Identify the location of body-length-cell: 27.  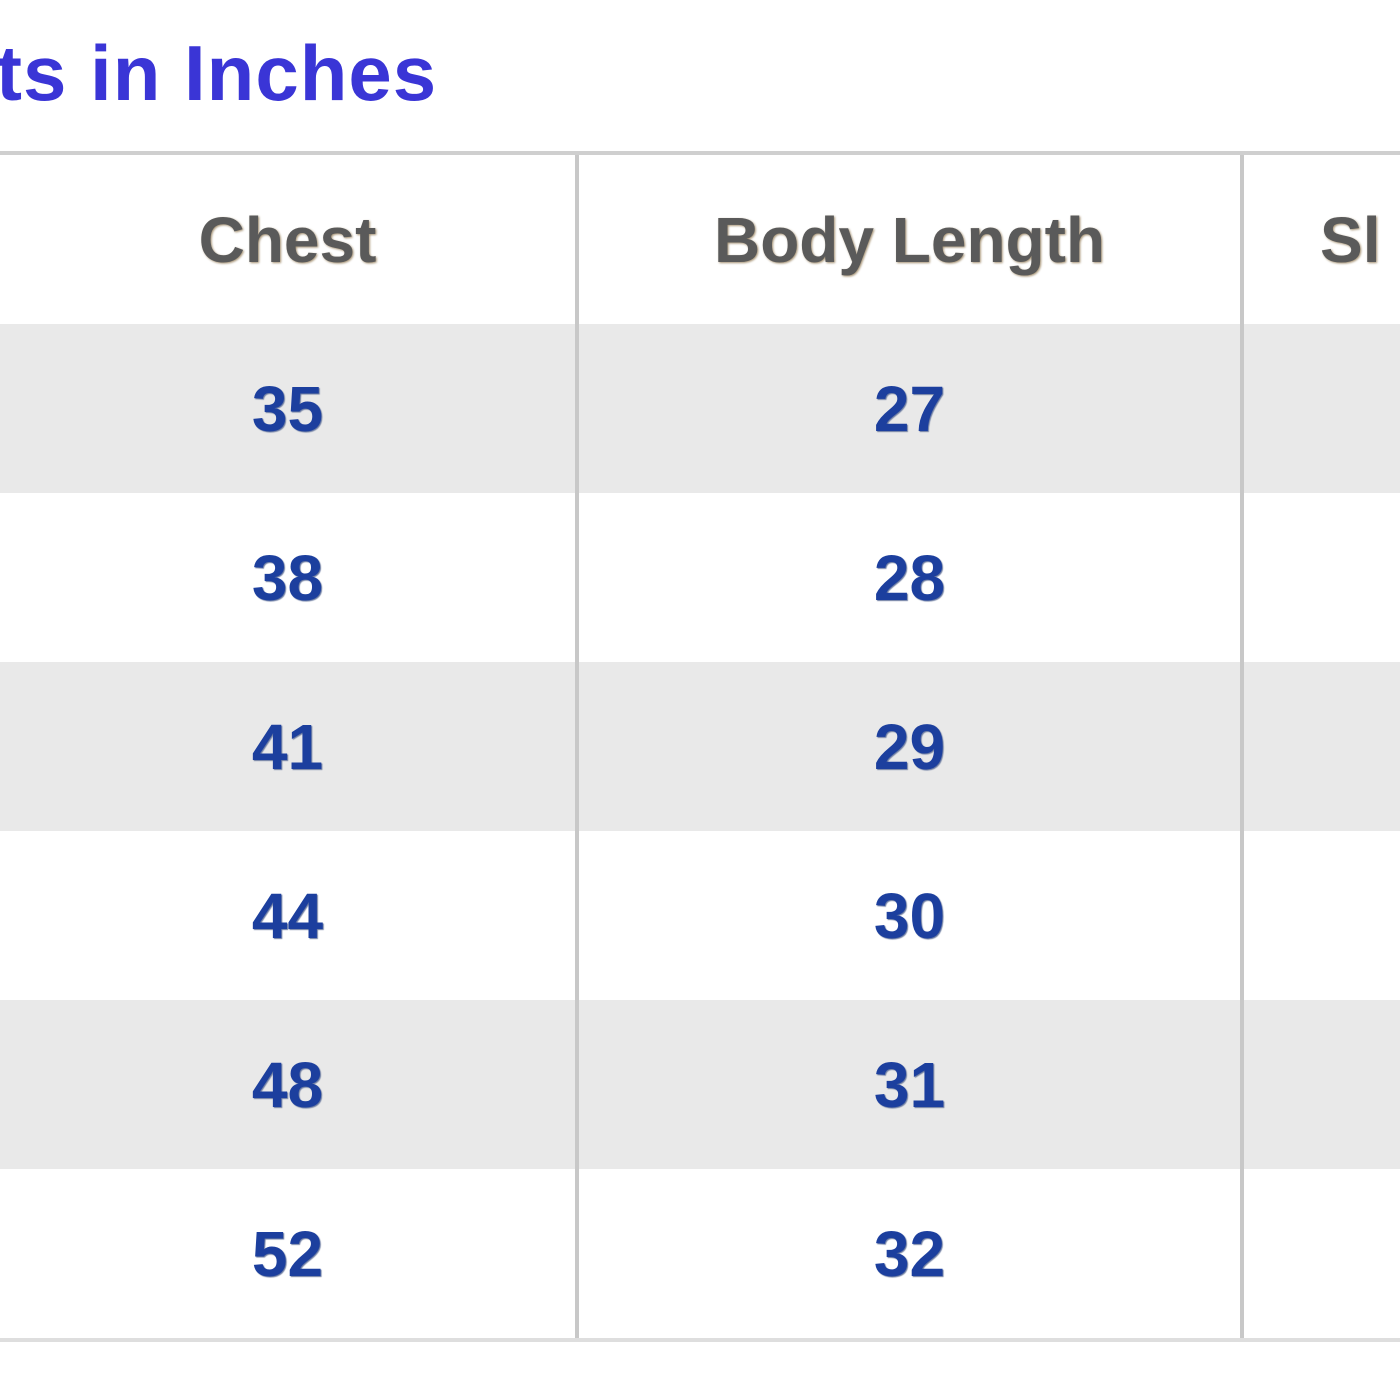
(911, 408).